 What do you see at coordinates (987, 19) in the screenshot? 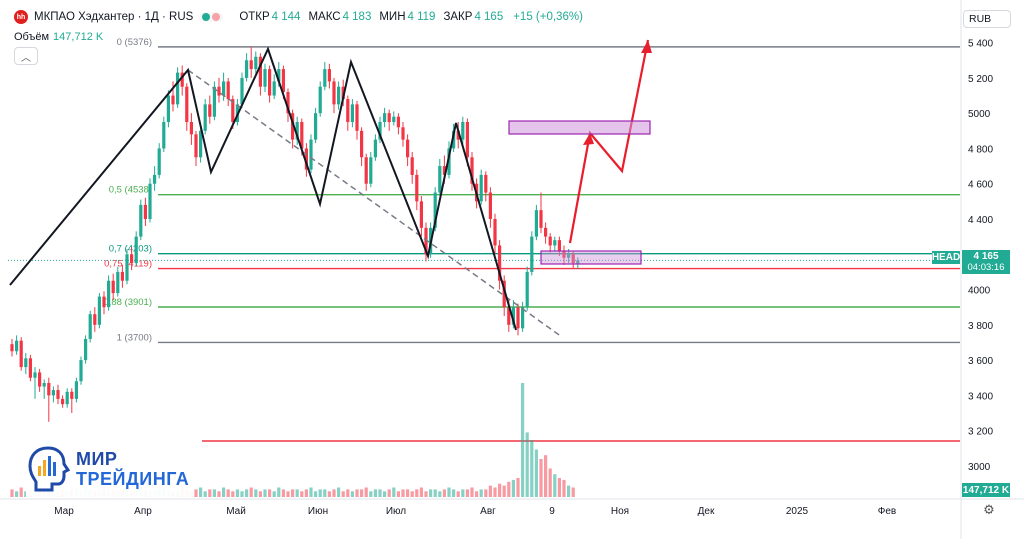
I see `currency-selector: RUB` at bounding box center [987, 19].